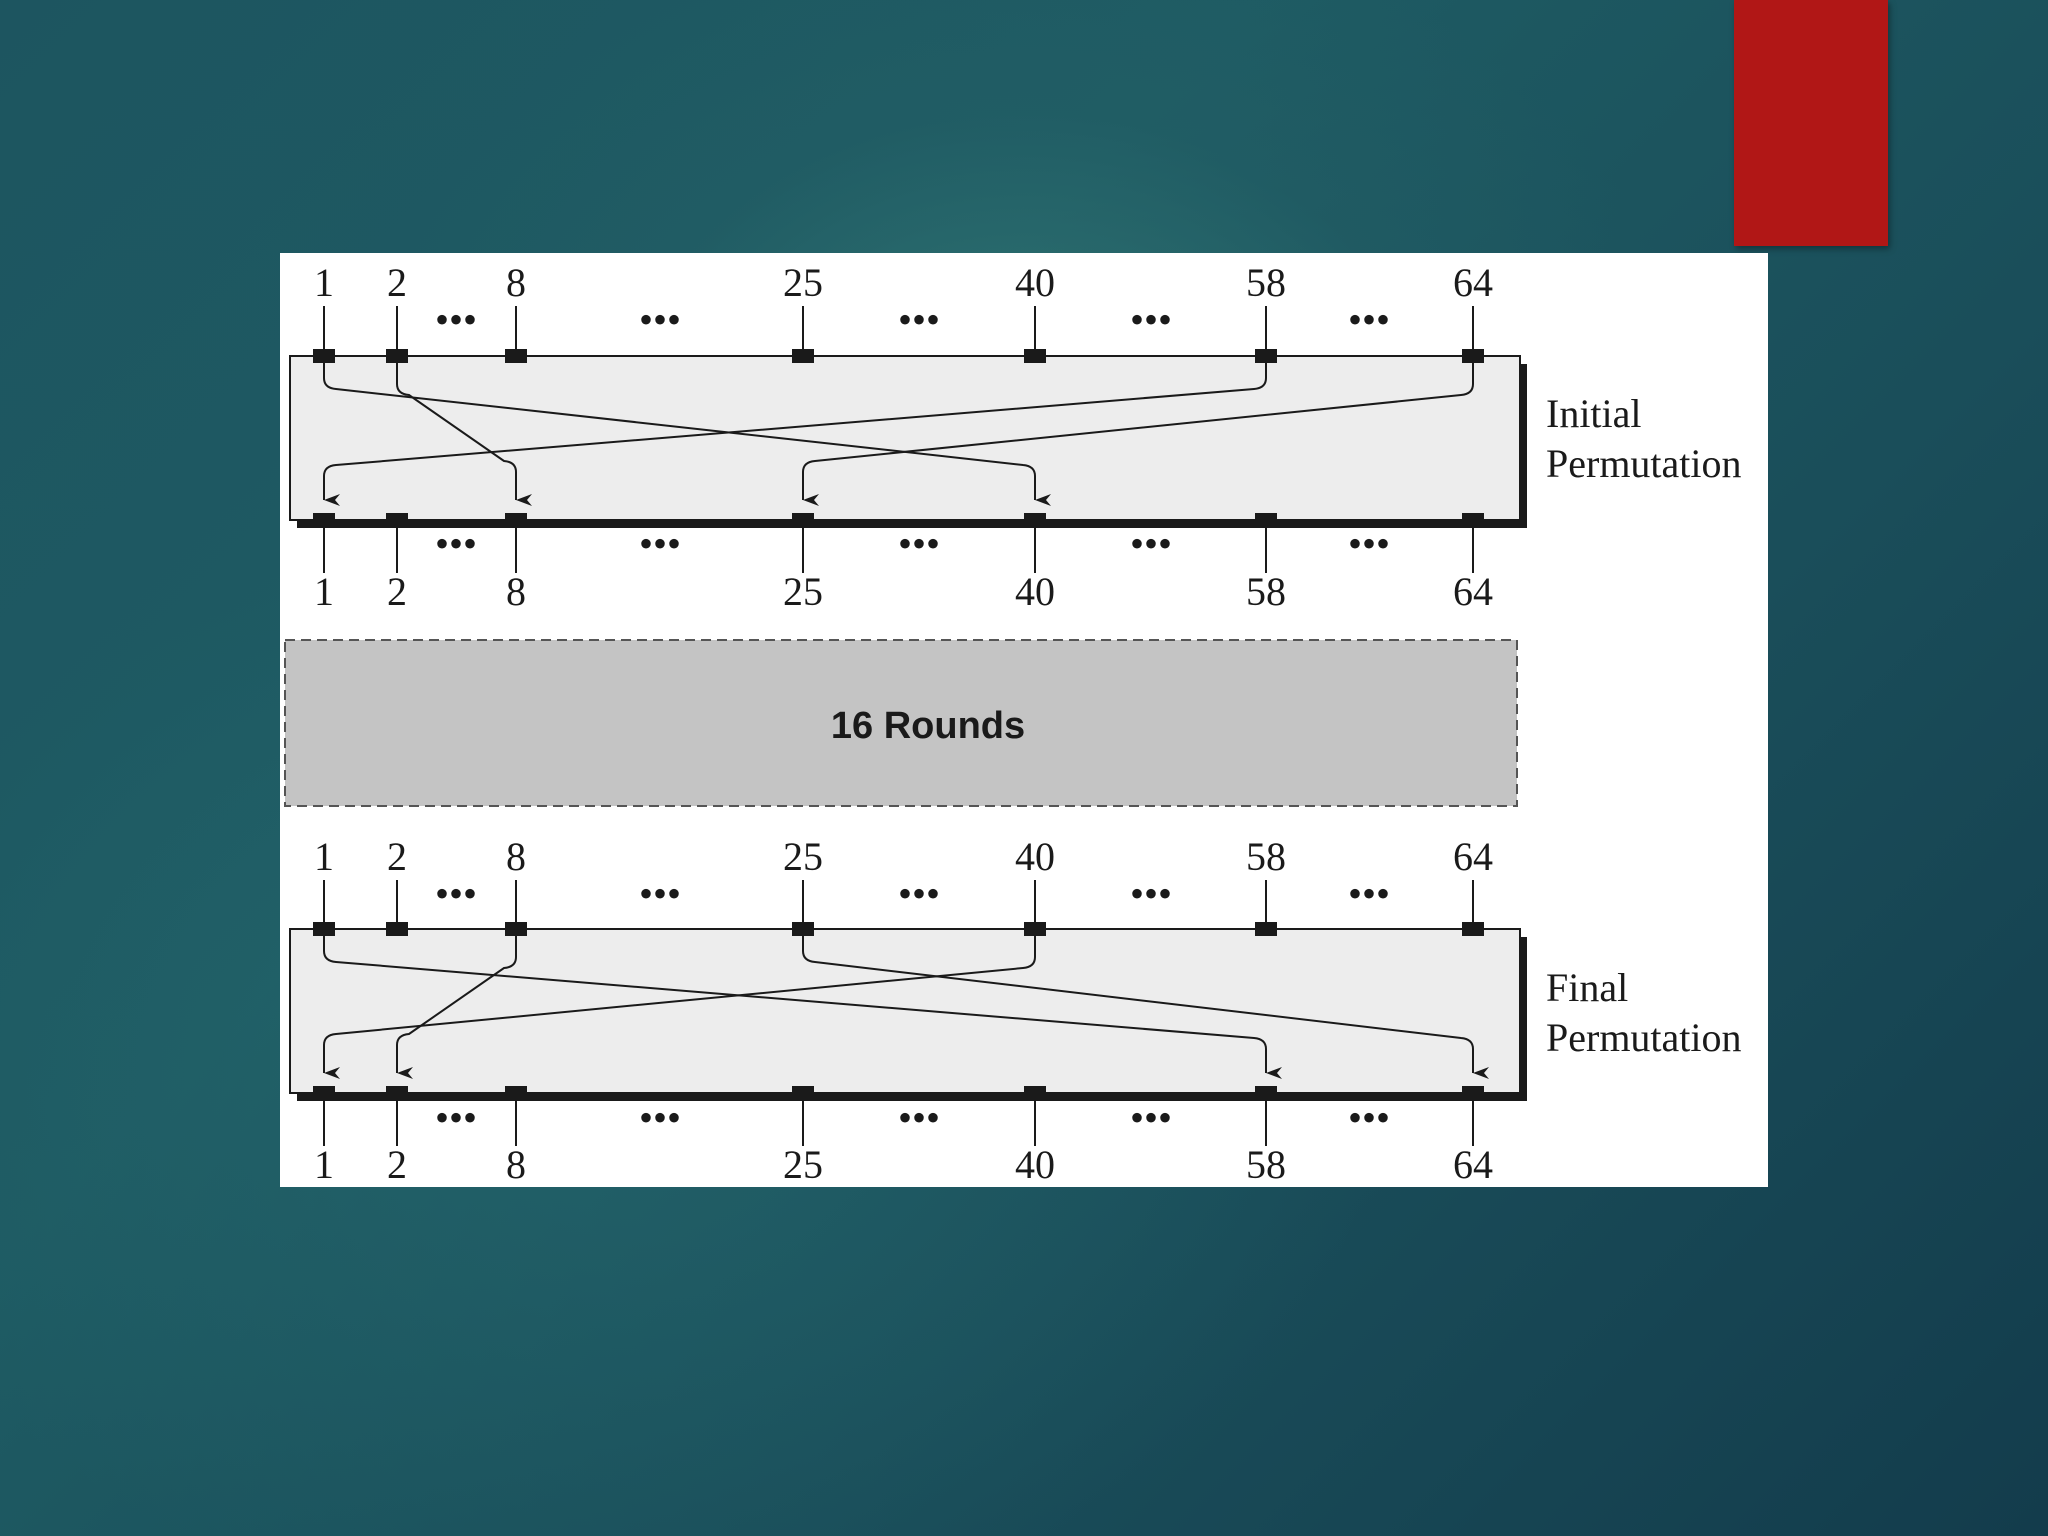 This screenshot has width=2048, height=1536. Describe the element at coordinates (397, 1164) in the screenshot. I see `final-permutation-output-label-2: 2` at that location.